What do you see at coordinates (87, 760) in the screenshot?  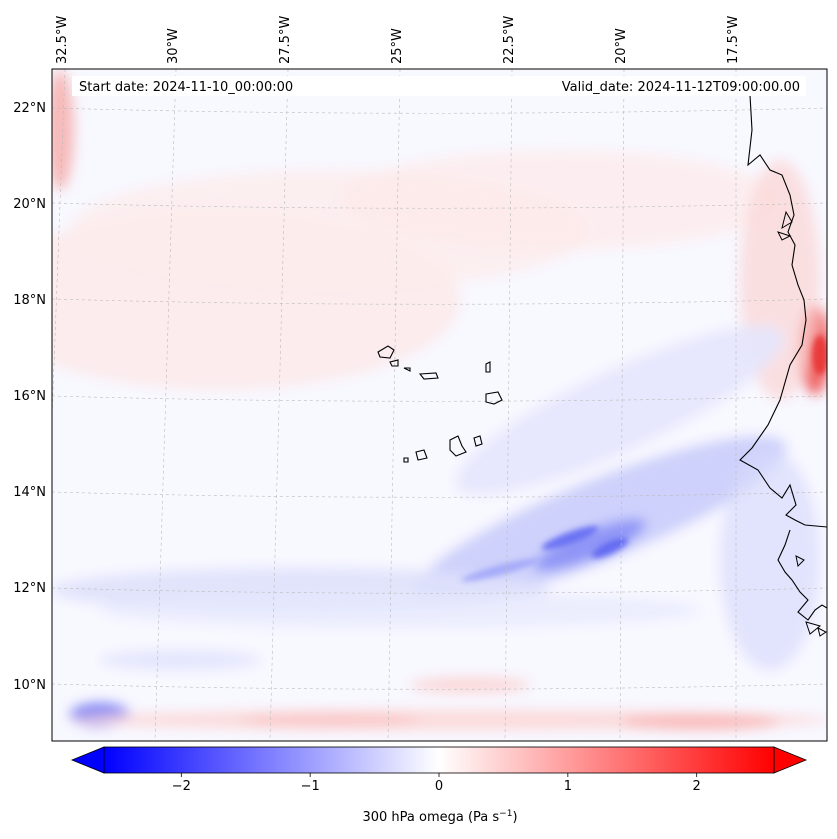 I see `colorbar-extend-low` at bounding box center [87, 760].